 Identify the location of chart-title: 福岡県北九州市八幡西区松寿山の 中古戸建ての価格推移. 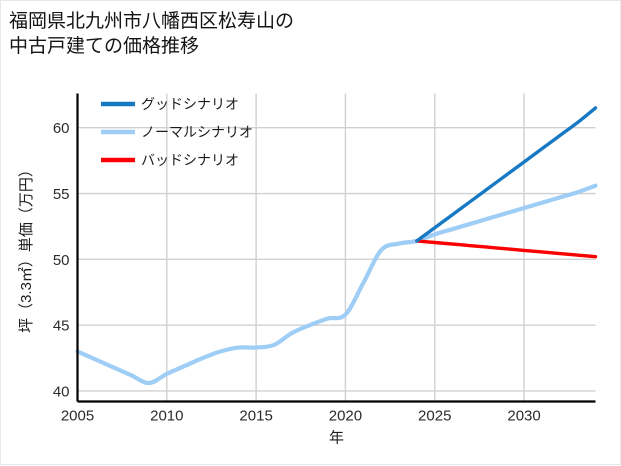
(152, 34).